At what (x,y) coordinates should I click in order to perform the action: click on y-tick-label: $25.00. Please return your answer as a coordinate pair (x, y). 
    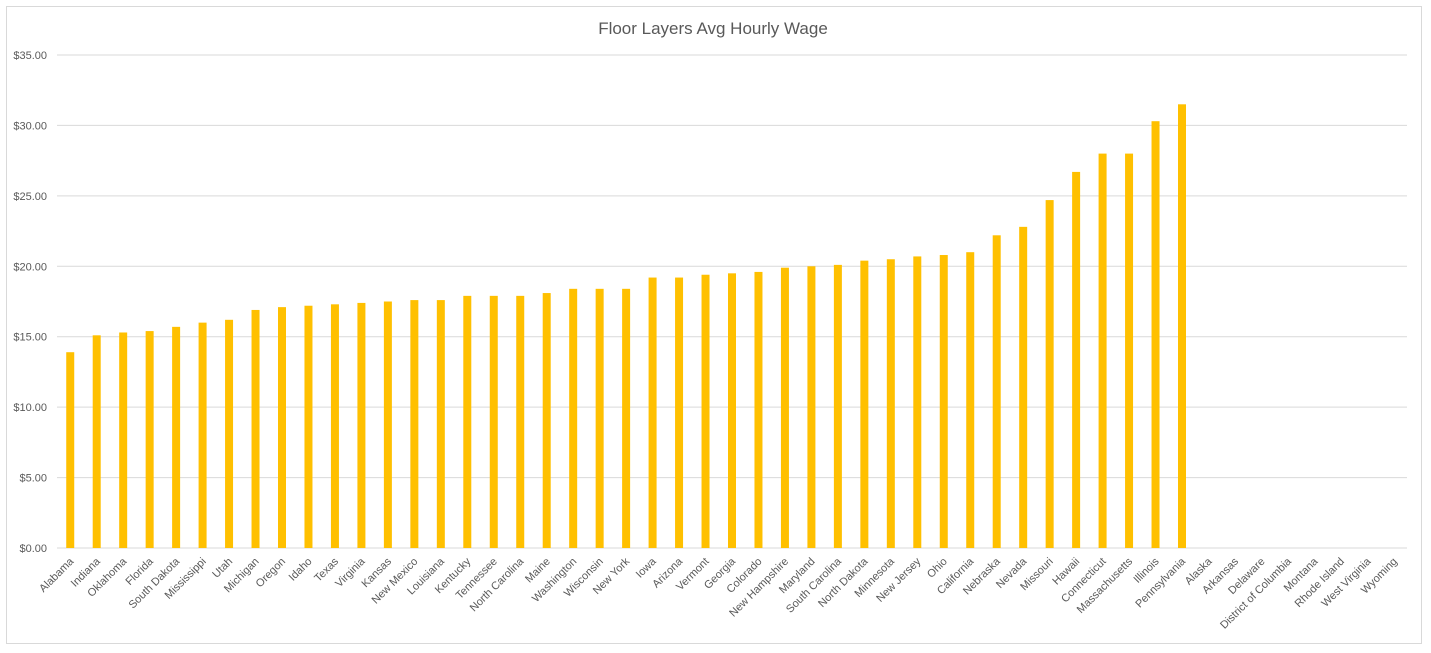
    Looking at the image, I should click on (30, 197).